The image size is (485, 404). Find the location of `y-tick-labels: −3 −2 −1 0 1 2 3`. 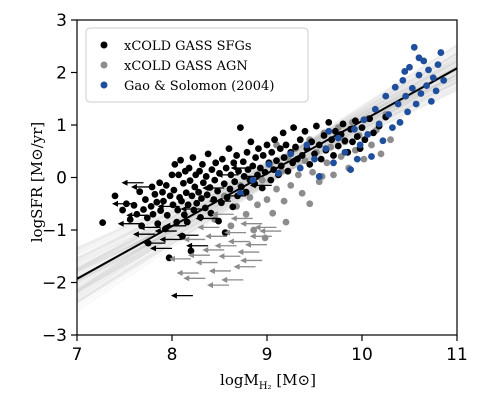

y-tick-labels: −3 −2 −1 0 1 2 3 is located at coordinates (54, 178).